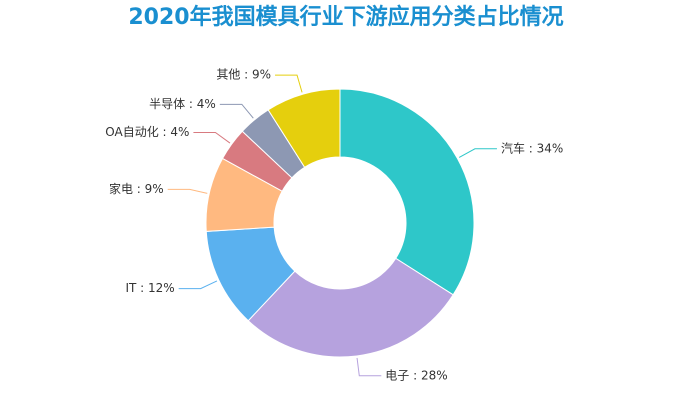  I want to click on data-label: OA自动化 : 4%, so click(147, 132).